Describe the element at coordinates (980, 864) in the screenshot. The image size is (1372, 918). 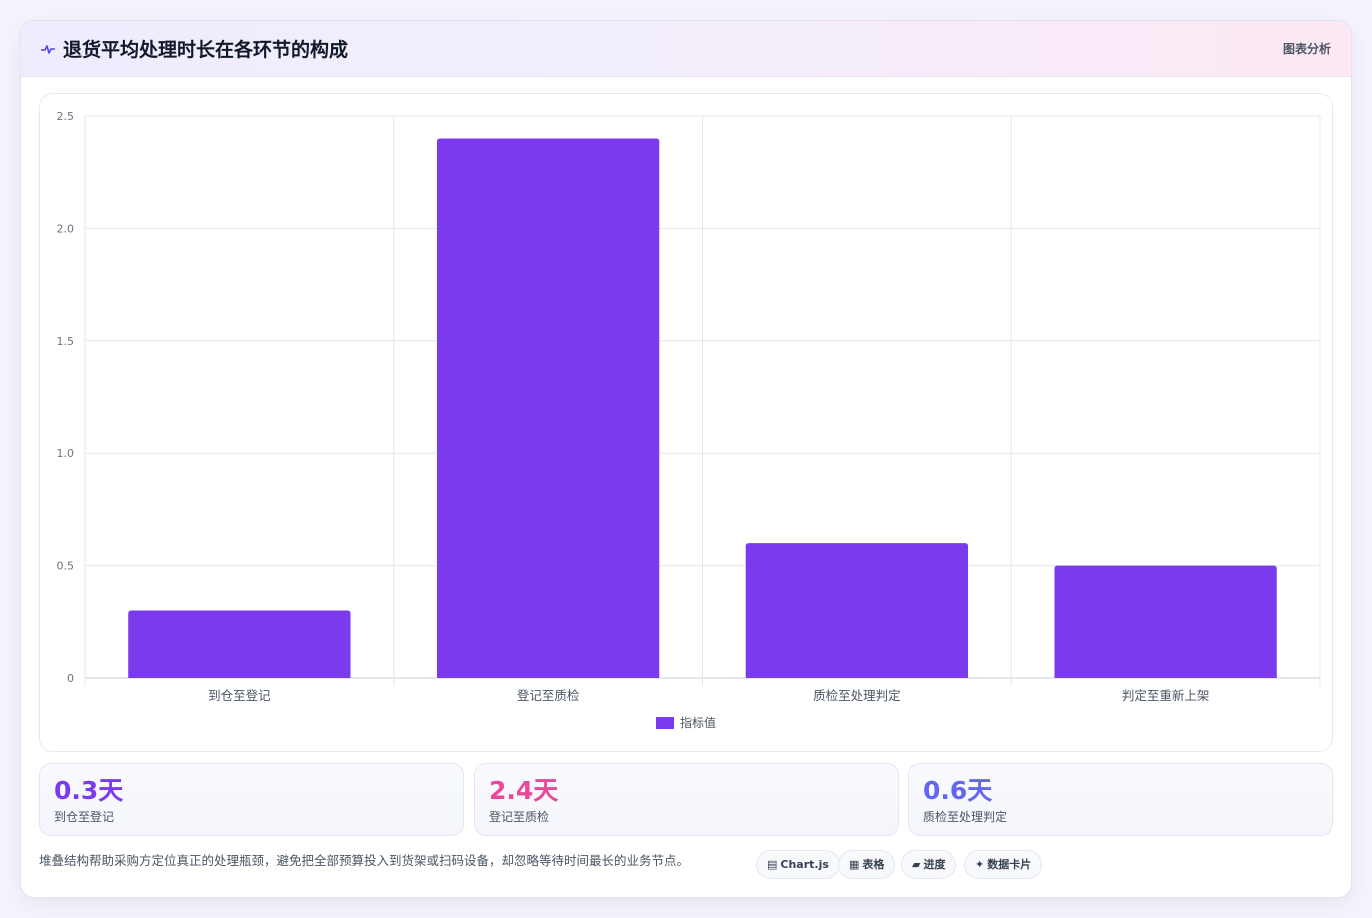
I see `sparkle-icon: ✦` at that location.